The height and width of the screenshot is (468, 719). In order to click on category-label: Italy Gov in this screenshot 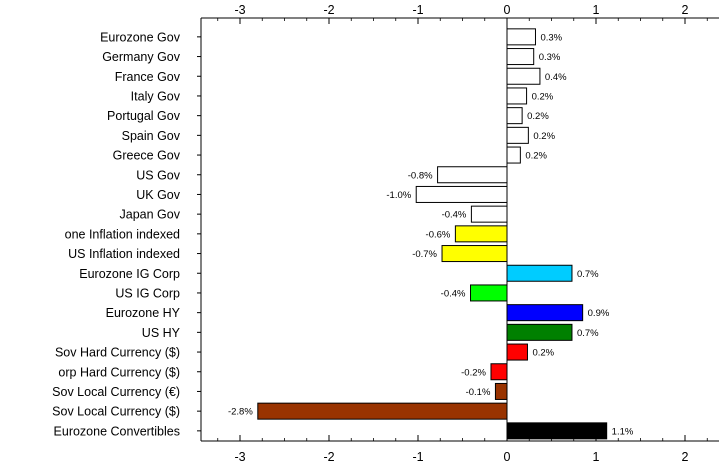, I will do `click(156, 96)`.